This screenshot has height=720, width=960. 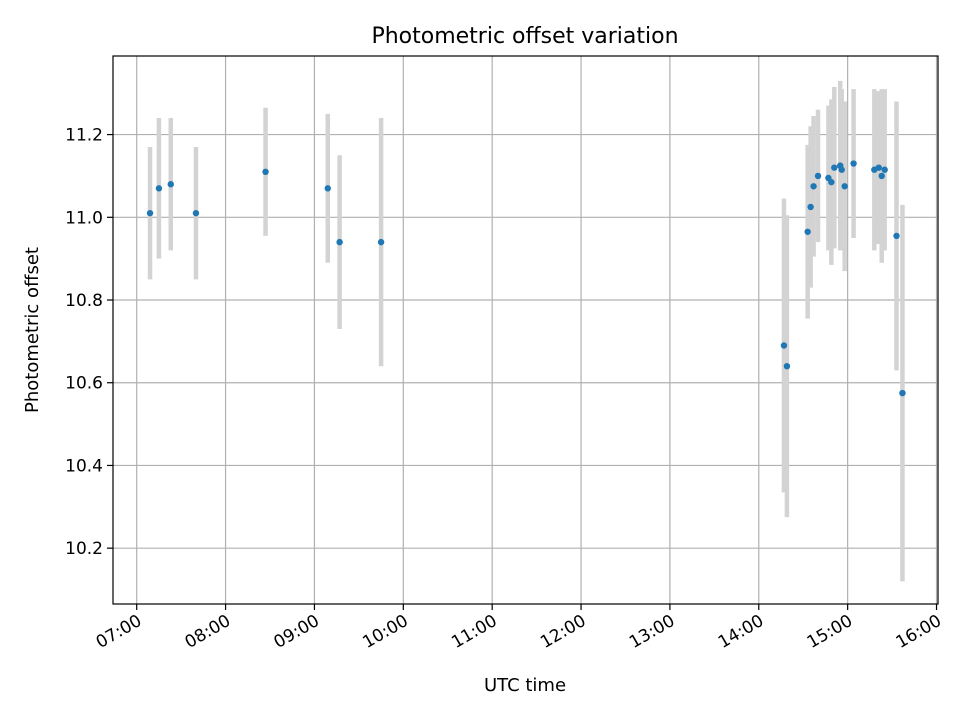 I want to click on y-tick-label: 10.4, so click(x=84, y=466).